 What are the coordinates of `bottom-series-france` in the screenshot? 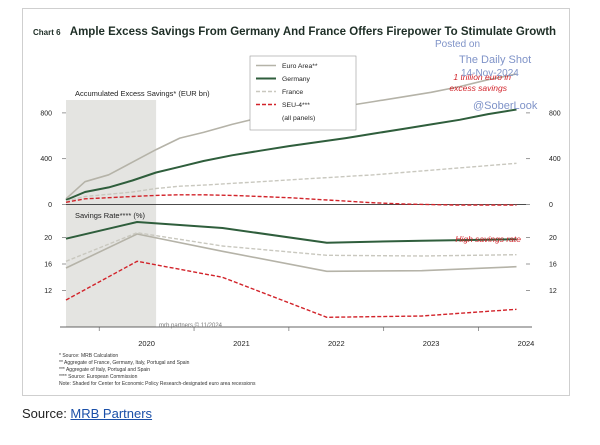 It's located at (291, 246).